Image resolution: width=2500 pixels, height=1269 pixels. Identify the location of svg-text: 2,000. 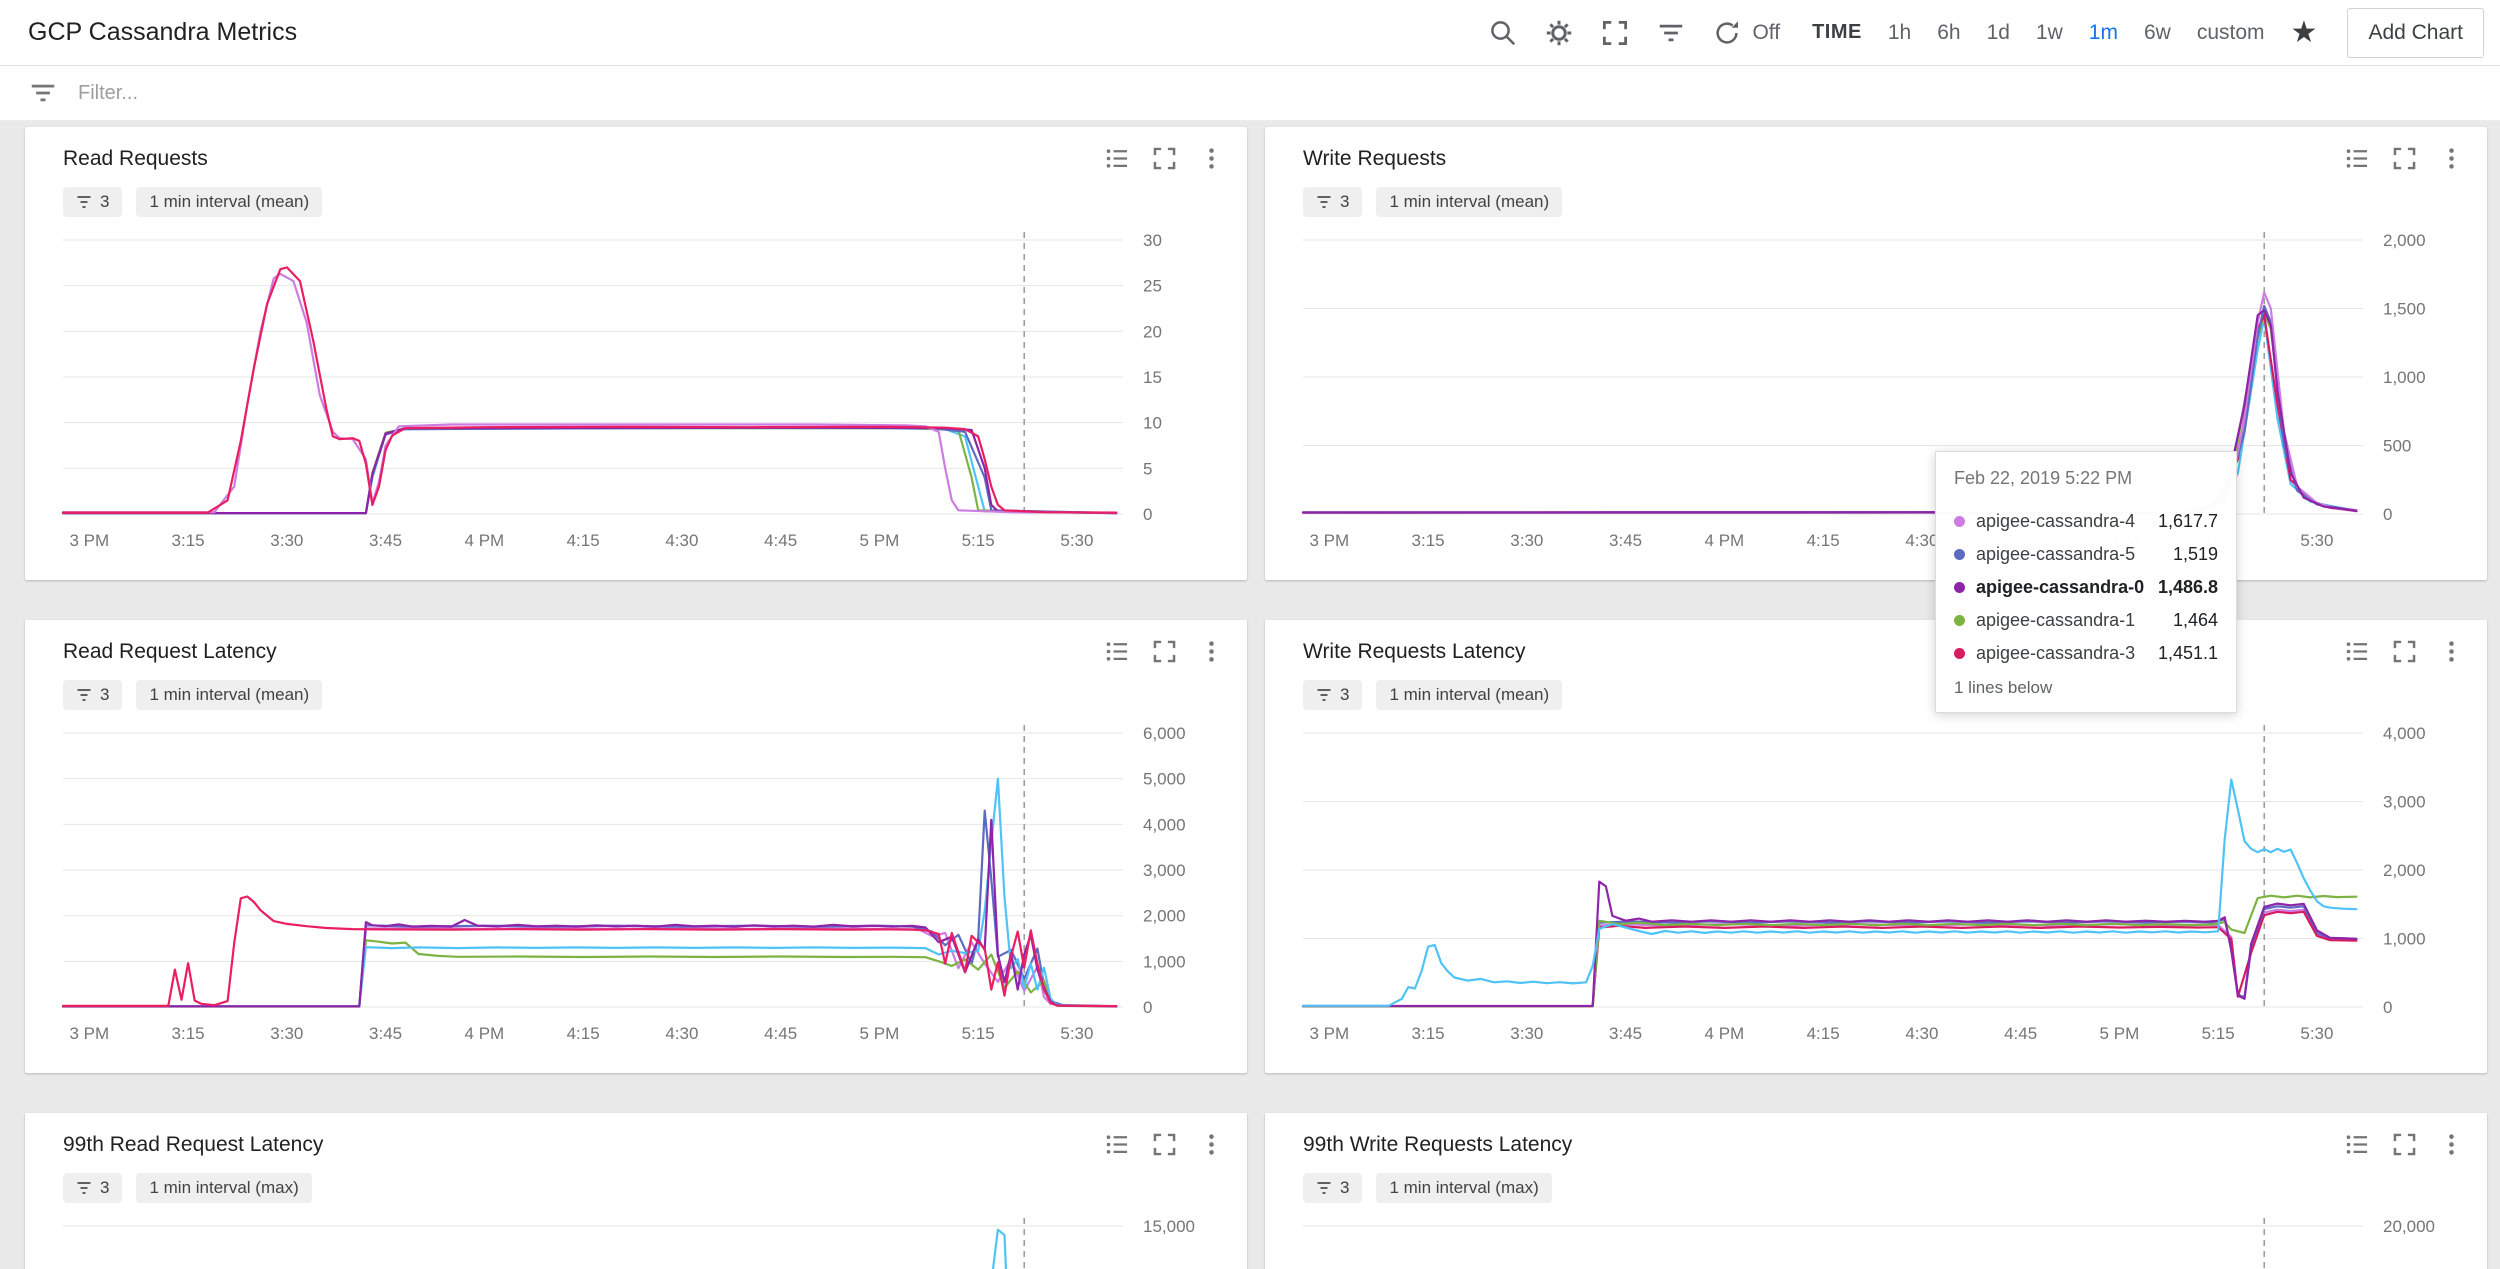
(2404, 240).